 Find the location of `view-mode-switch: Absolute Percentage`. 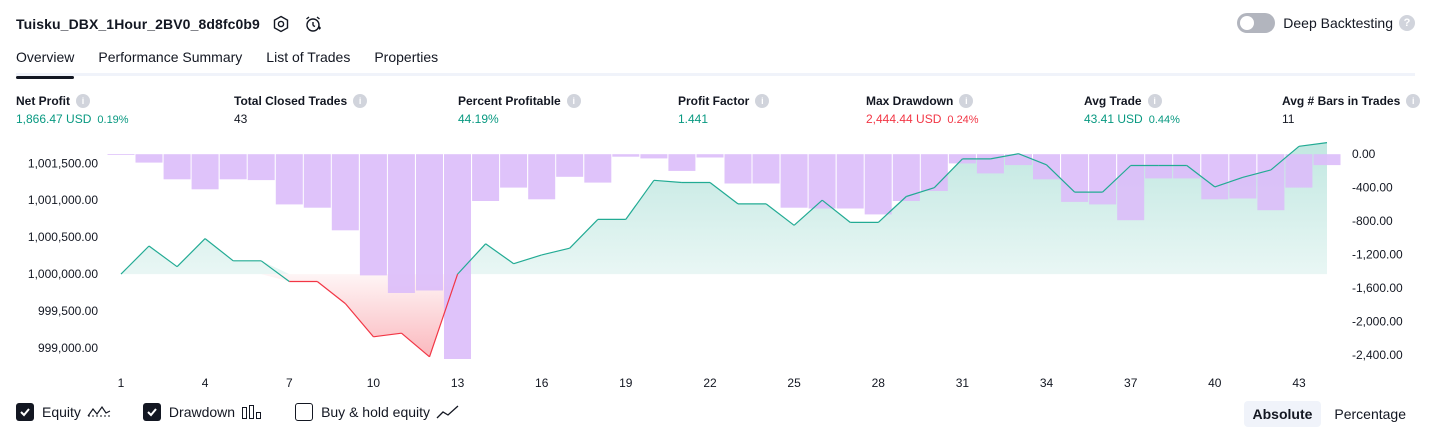

view-mode-switch: Absolute Percentage is located at coordinates (1328, 414).